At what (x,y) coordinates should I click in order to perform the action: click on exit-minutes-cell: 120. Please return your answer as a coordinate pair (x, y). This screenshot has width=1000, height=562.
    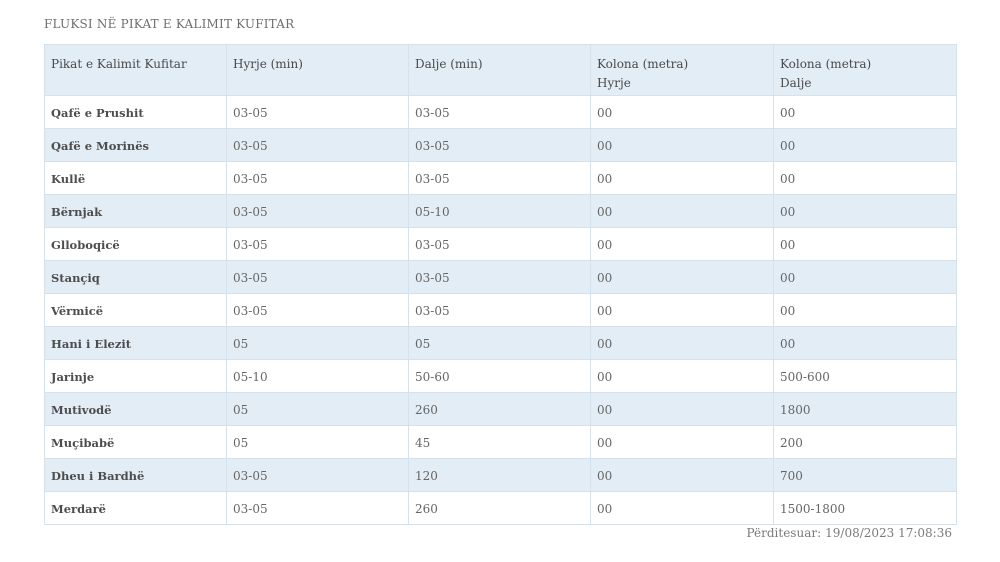
    Looking at the image, I should click on (499, 475).